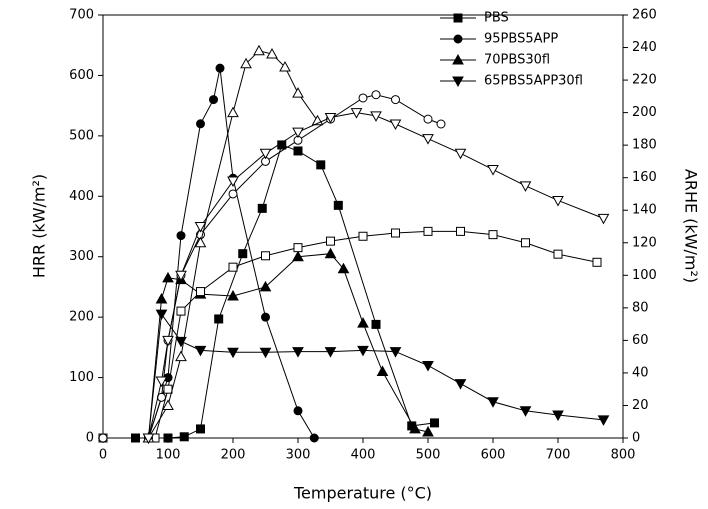  I want to click on y2-tick-label: 40, so click(640, 372).